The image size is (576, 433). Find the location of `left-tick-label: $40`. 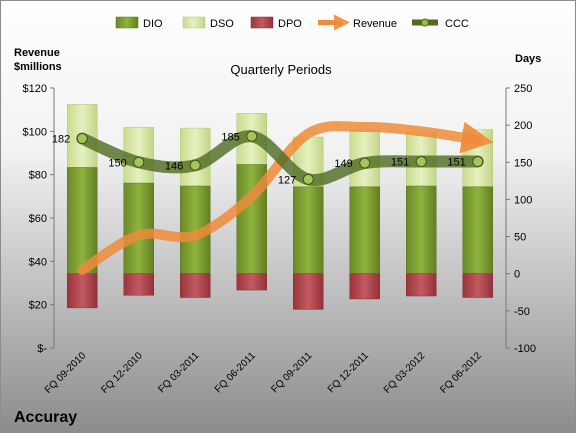

left-tick-label: $40 is located at coordinates (38, 262).